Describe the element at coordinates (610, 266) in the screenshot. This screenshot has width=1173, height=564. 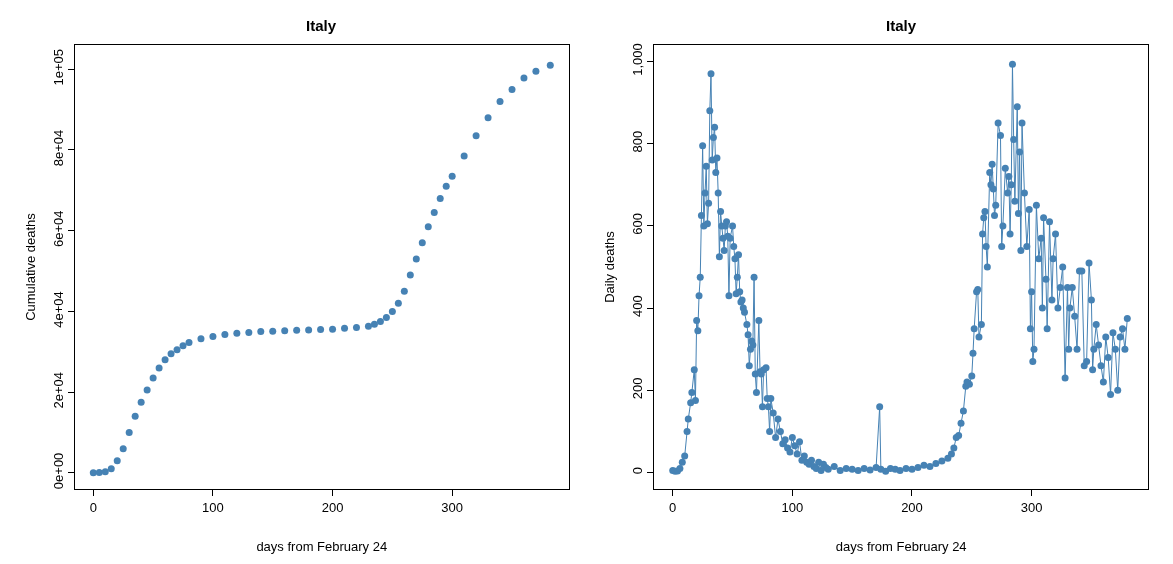
I see `y-axis-title: Daily deaths` at that location.